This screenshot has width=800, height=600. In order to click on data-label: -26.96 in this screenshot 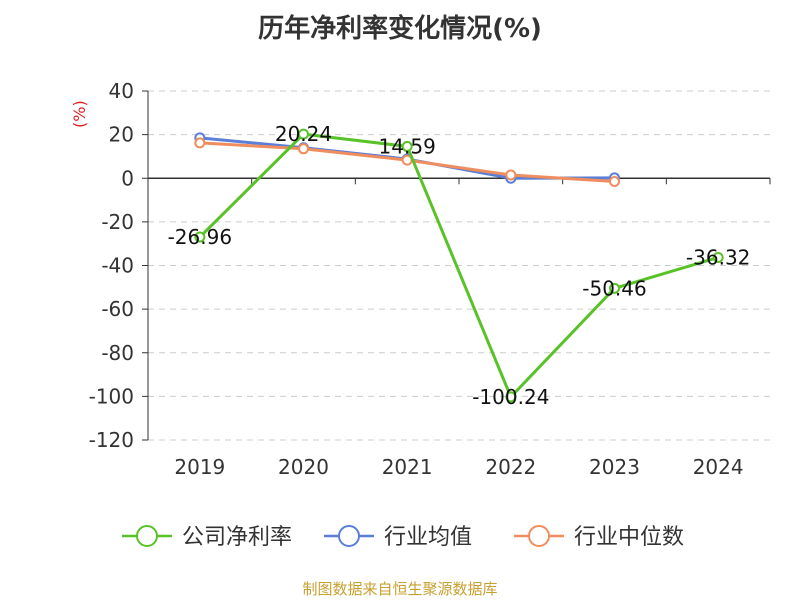, I will do `click(200, 237)`.